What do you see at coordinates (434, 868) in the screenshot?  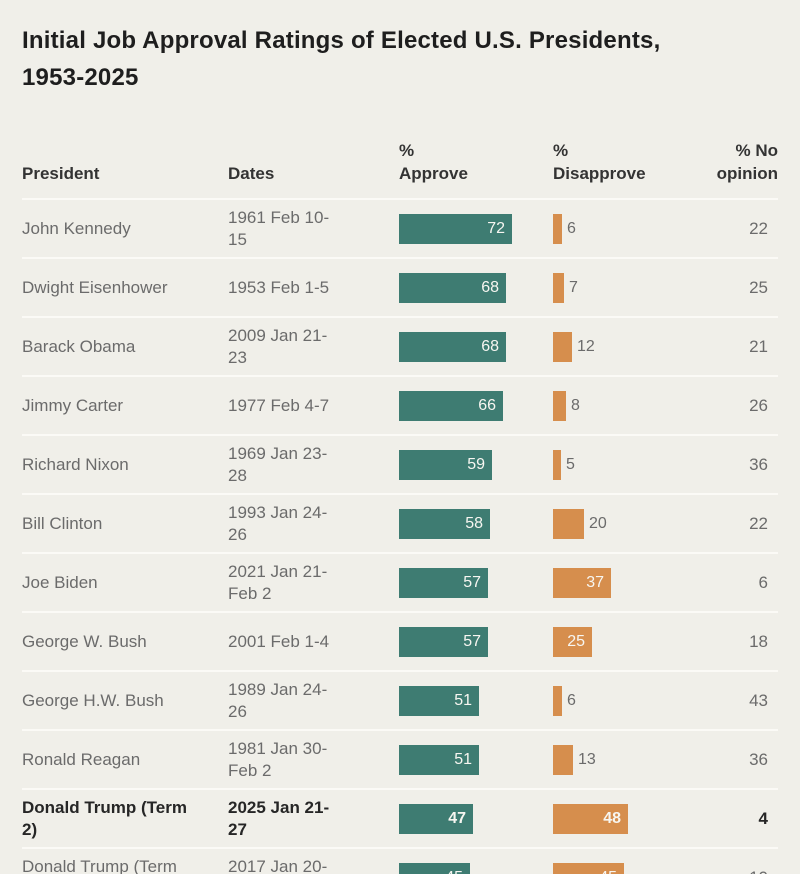 I see `approve-bar: 45` at bounding box center [434, 868].